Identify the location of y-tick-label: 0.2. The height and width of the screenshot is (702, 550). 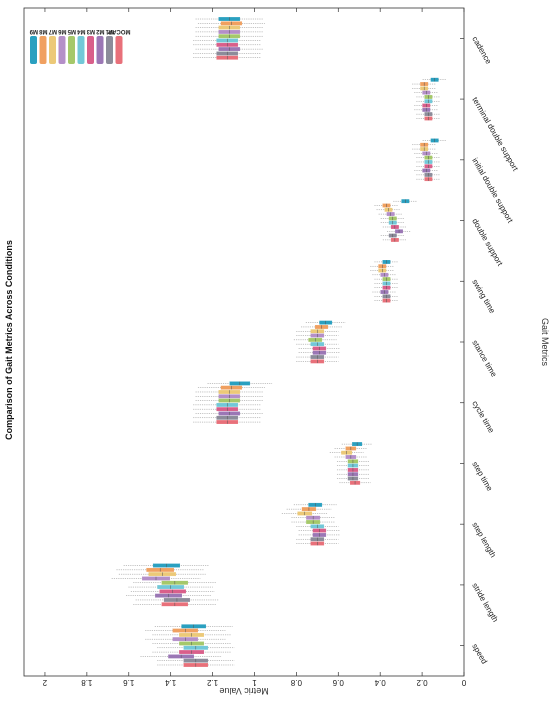
(422, 682).